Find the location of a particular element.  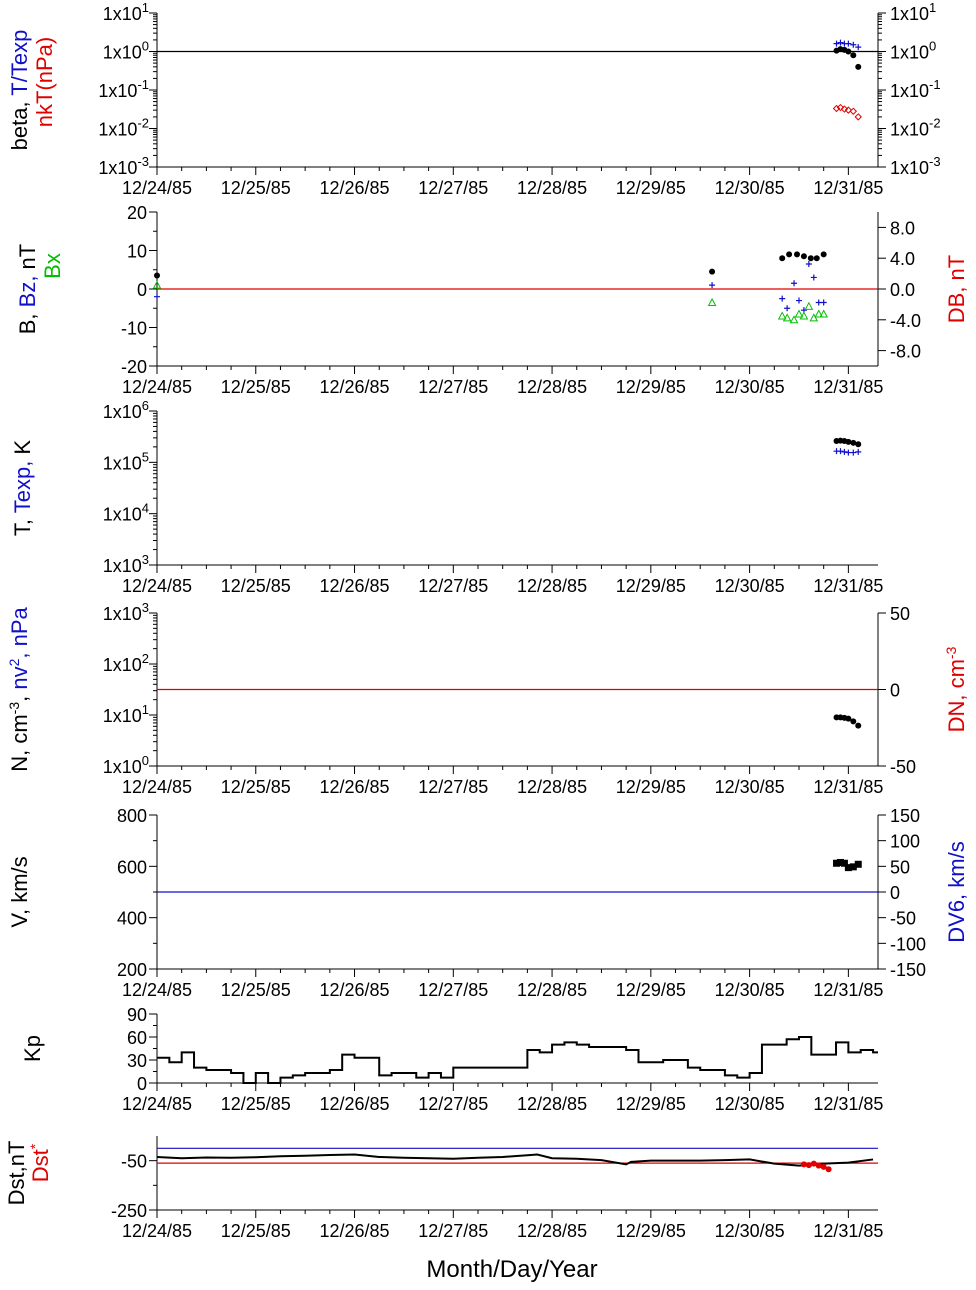

y-tick-label: -50 is located at coordinates (134, 1162).